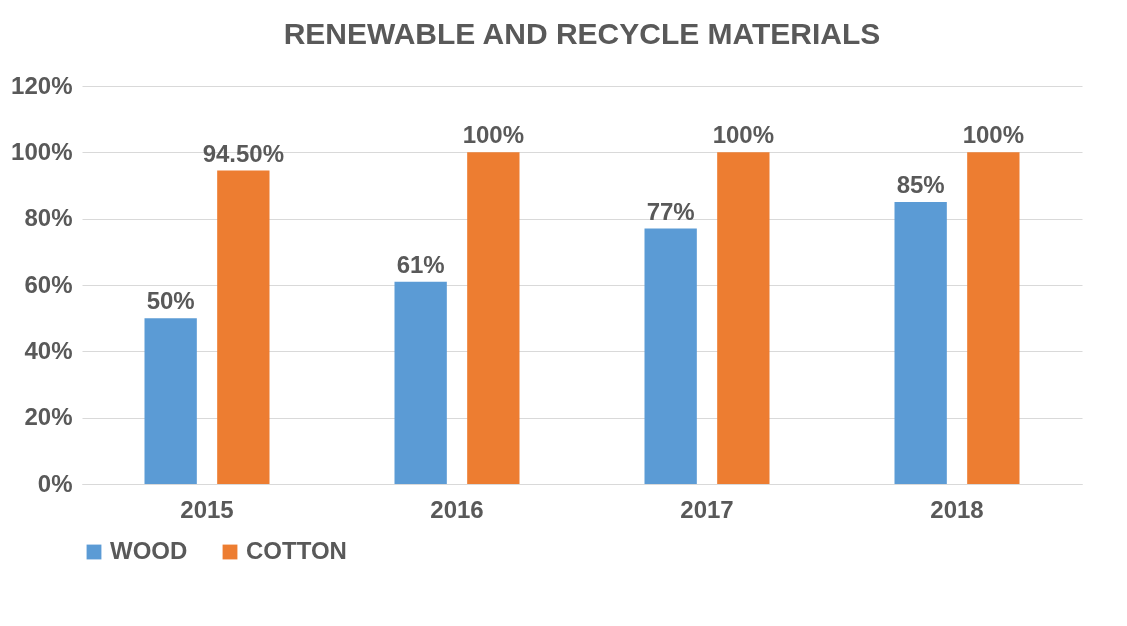 The height and width of the screenshot is (626, 1127). What do you see at coordinates (170, 301) in the screenshot?
I see `data-label: 50%` at bounding box center [170, 301].